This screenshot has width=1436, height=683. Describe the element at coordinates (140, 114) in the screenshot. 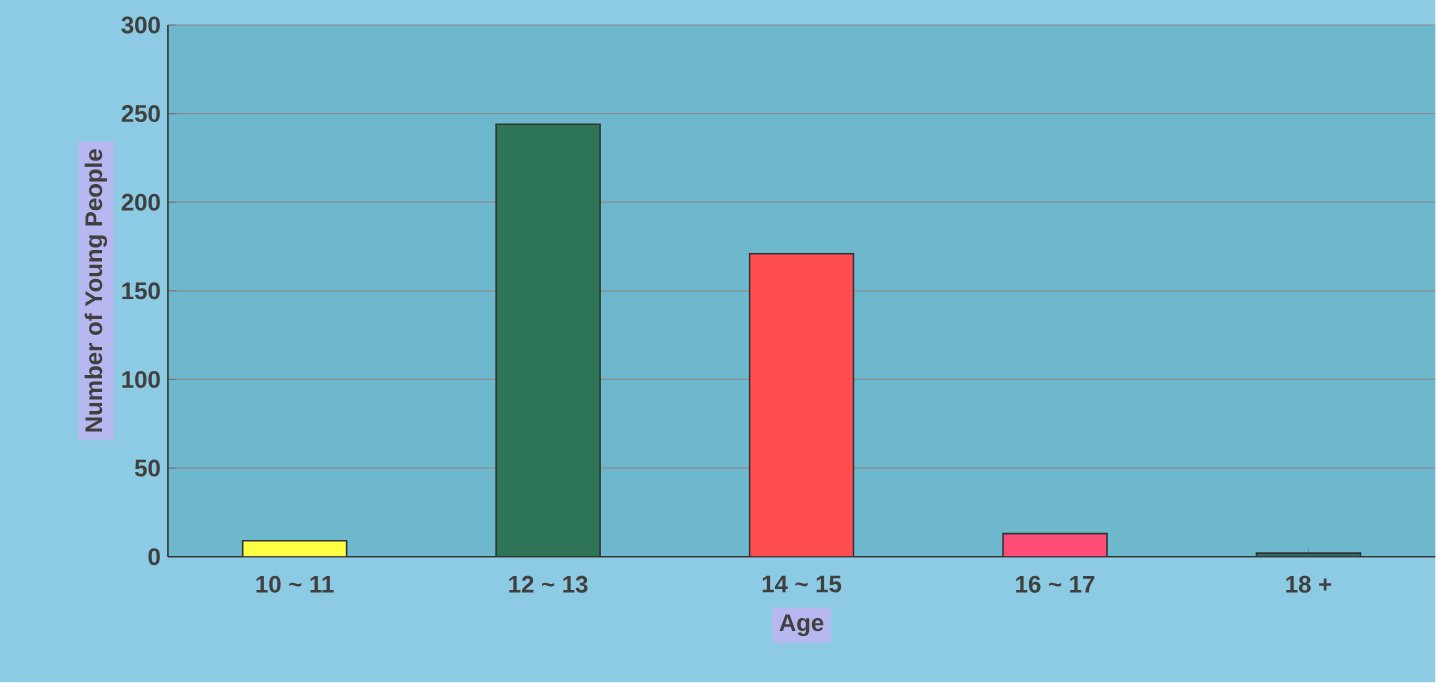

I see `y-tick-label: 250` at that location.